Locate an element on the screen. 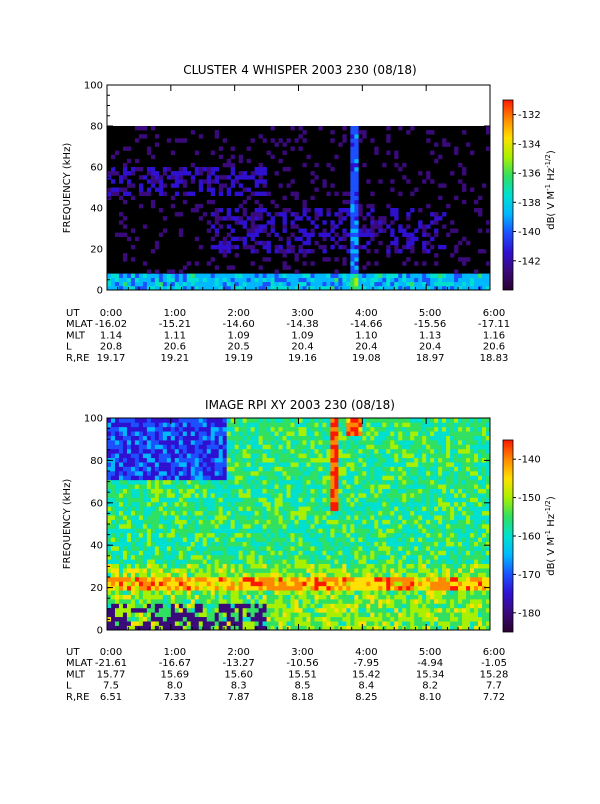  ephemeris-row-label: L is located at coordinates (69, 347).